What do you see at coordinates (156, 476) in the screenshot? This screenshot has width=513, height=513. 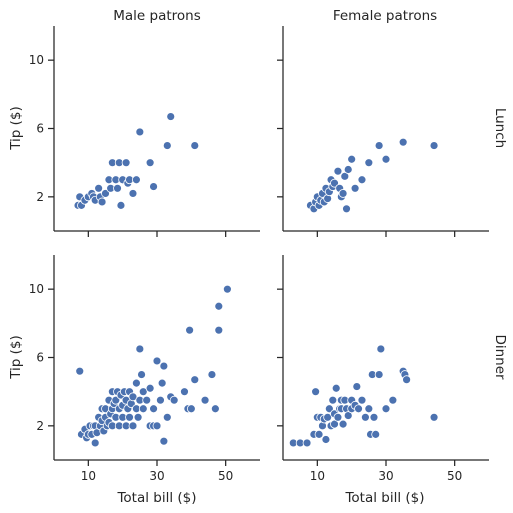 I see `x-tick-label: 30` at bounding box center [156, 476].